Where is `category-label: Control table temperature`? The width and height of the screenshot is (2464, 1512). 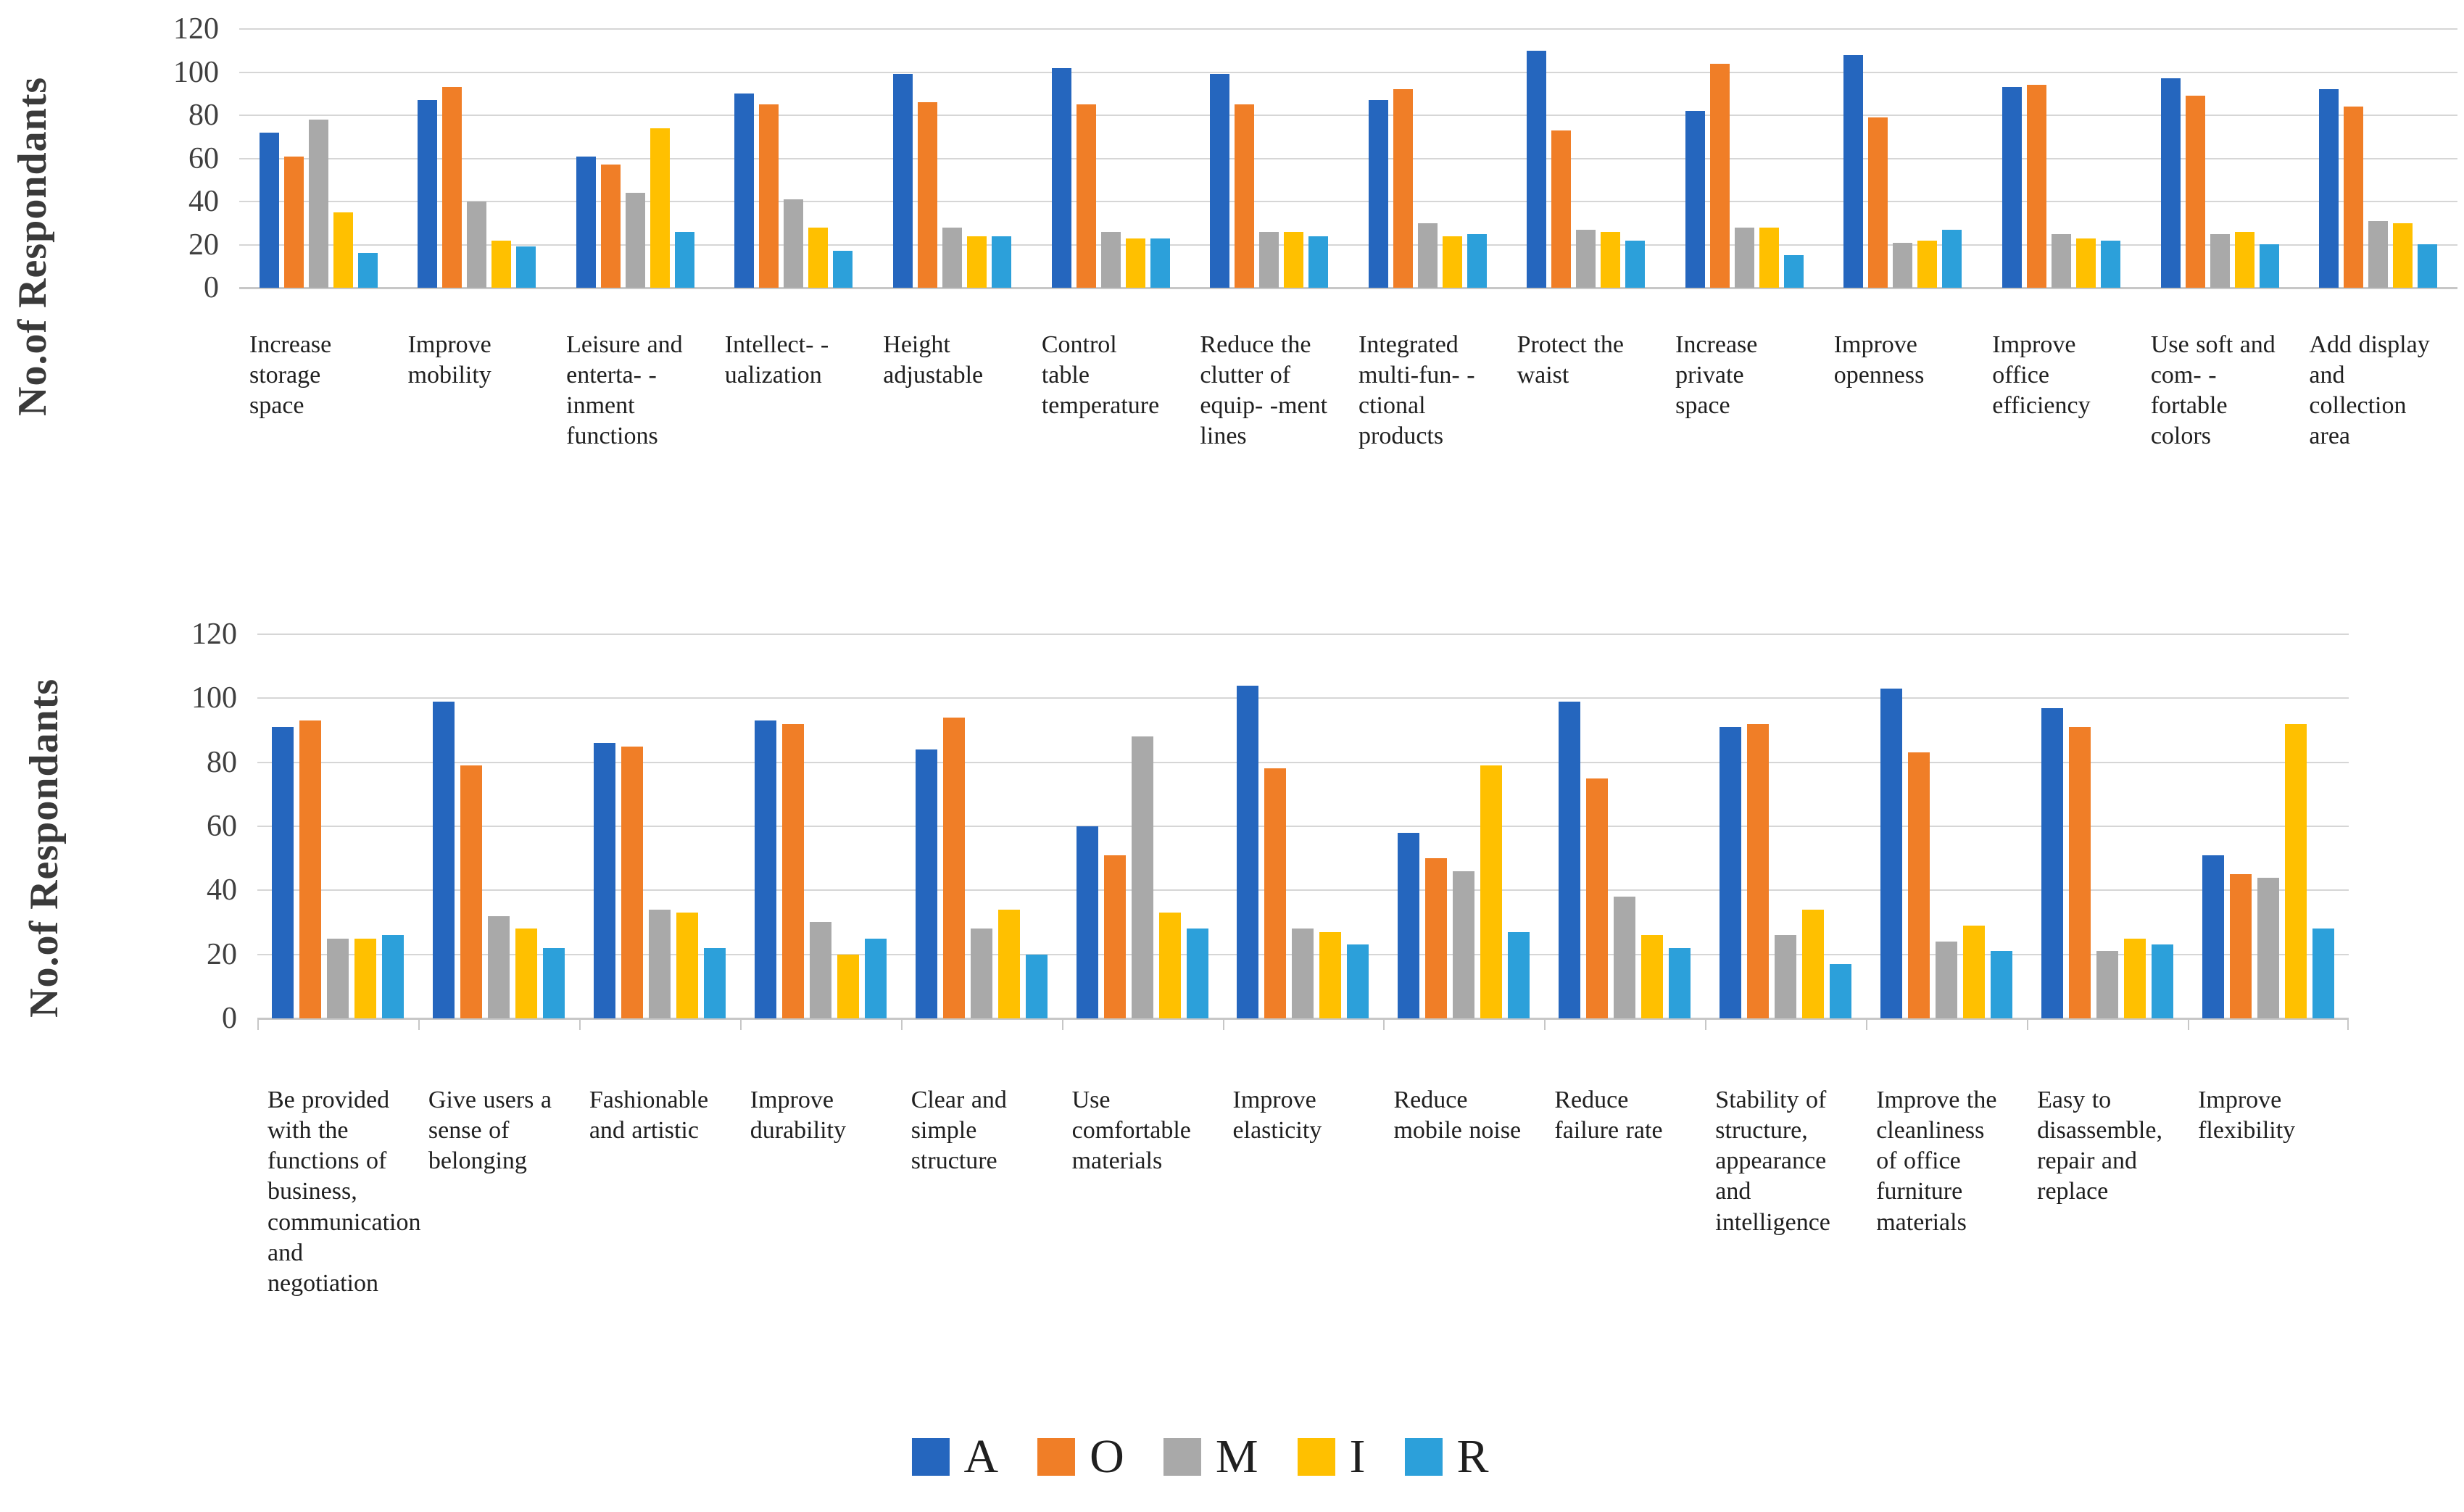
category-label: Control table temperature is located at coordinates (1101, 375).